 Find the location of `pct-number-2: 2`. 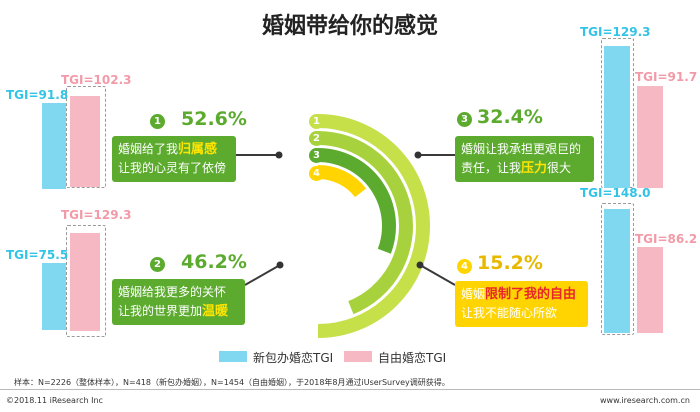

pct-number-2: 2 is located at coordinates (157, 264).